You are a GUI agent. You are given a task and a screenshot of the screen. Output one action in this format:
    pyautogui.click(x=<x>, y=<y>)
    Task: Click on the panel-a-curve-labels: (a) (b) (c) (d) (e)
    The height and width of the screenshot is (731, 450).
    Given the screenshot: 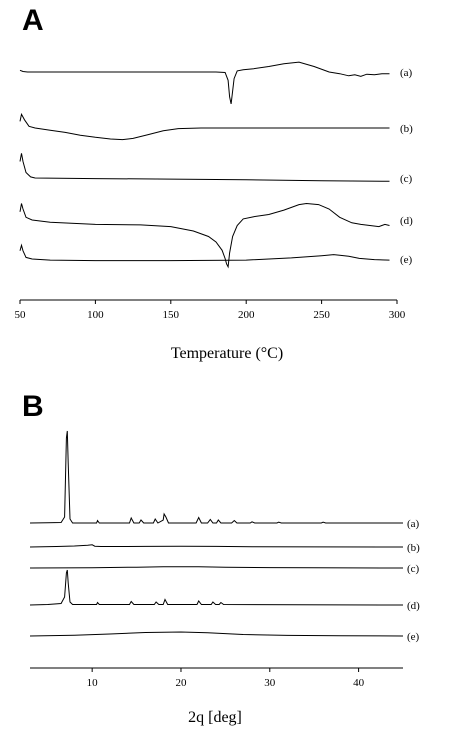 What is the action you would take?
    pyautogui.click(x=406, y=166)
    